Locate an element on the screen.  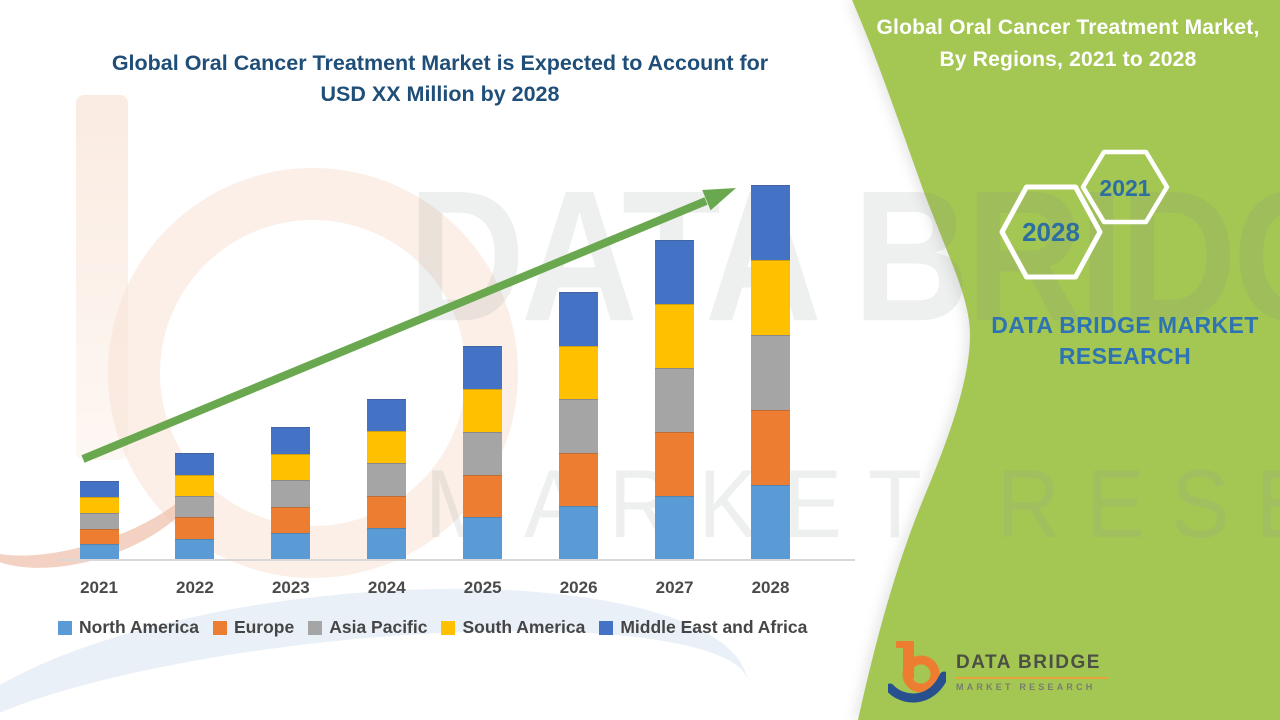
bar-2021 is located at coordinates (99, 520).